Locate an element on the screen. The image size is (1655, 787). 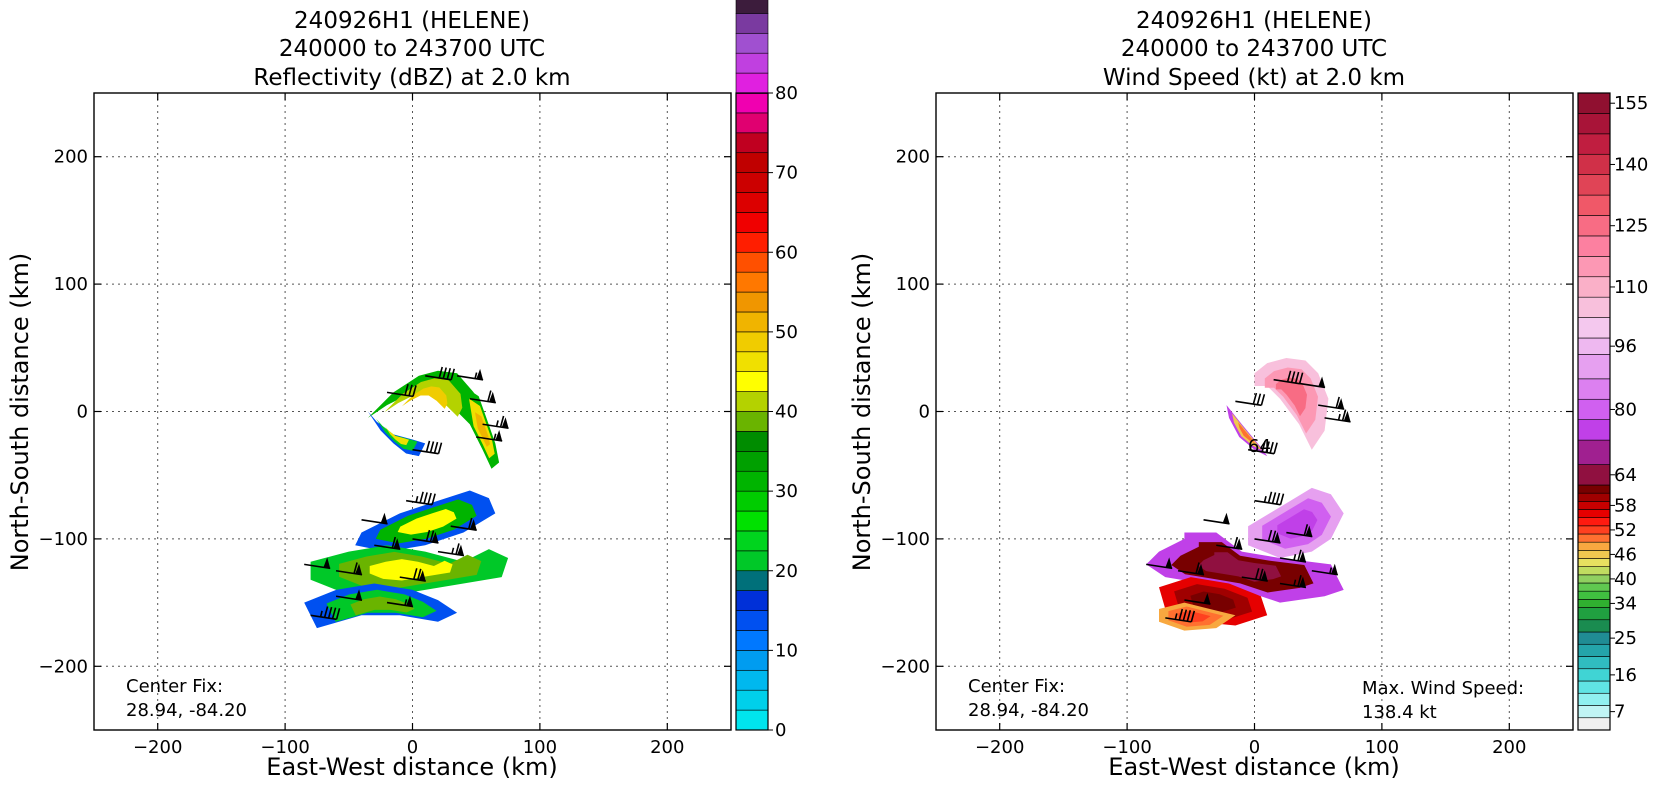
colorbar-tick-label: 50 is located at coordinates (786, 332).